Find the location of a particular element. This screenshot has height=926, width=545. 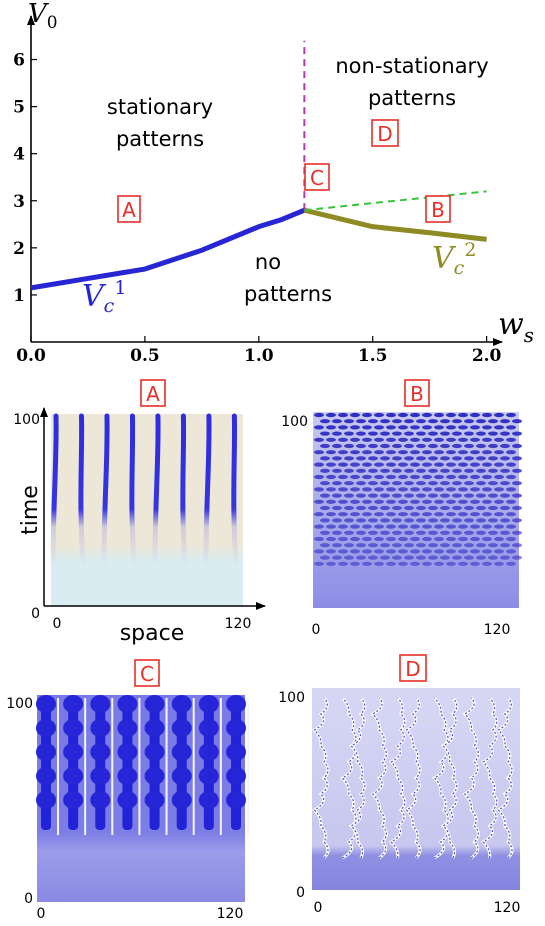

defect-D is located at coordinates (379, 778).